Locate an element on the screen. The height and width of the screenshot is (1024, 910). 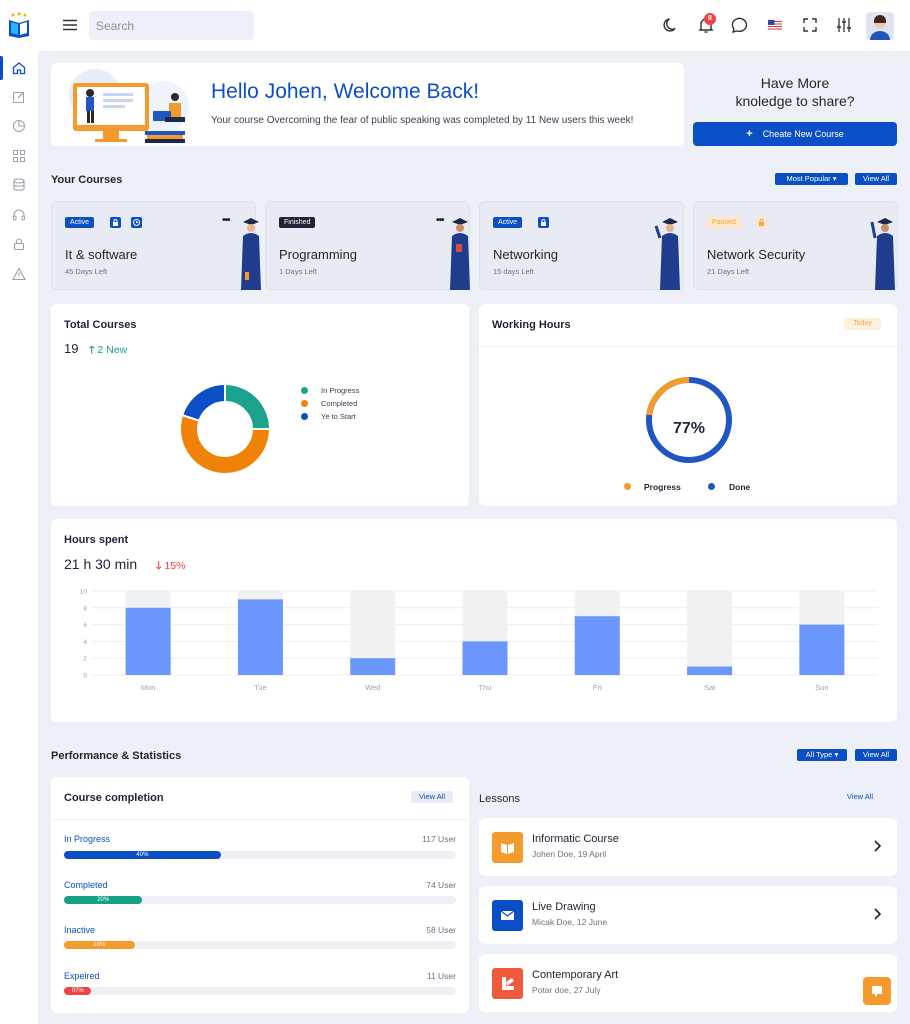
new-courses-label: 2 New is located at coordinates (112, 350).